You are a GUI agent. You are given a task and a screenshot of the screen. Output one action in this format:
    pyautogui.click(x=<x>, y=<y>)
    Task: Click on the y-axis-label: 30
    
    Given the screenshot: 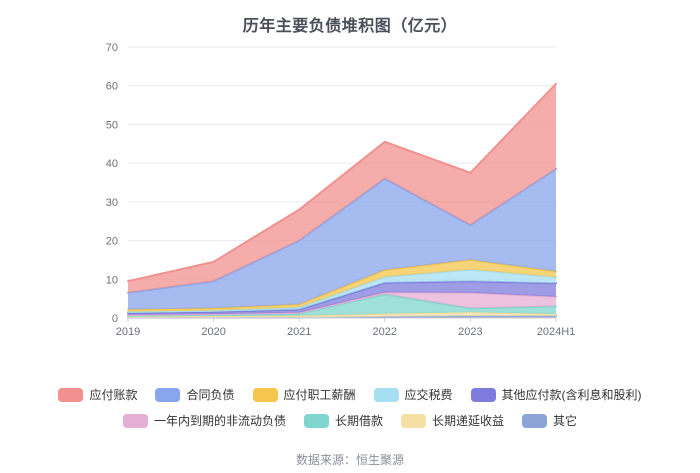 What is the action you would take?
    pyautogui.click(x=112, y=203)
    